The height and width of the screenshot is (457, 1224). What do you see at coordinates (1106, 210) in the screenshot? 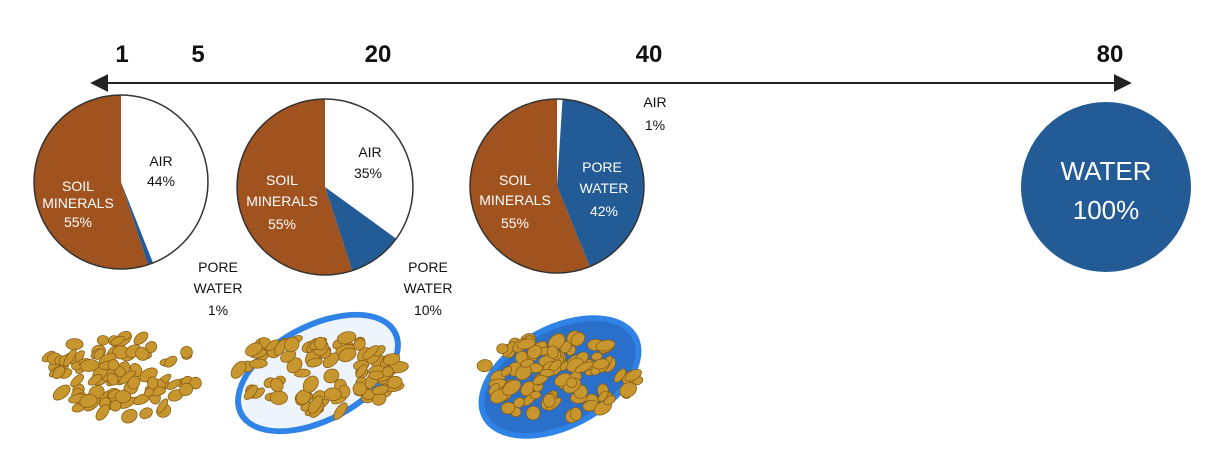
I see `water-circle-pct: 100%` at bounding box center [1106, 210].